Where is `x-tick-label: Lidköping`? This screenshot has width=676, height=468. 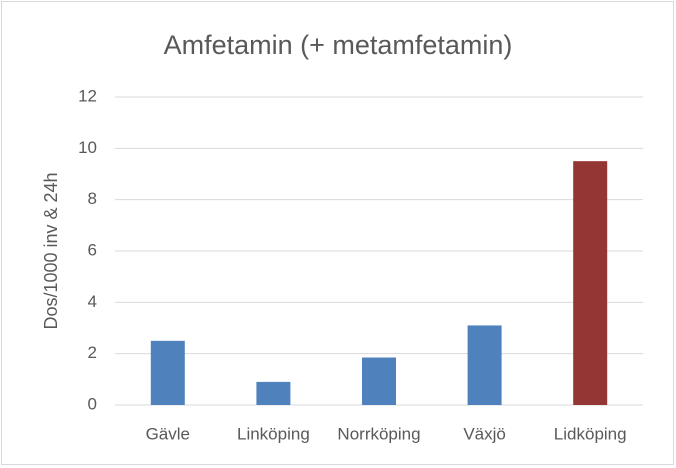
x-tick-label: Lidköping is located at coordinates (590, 433).